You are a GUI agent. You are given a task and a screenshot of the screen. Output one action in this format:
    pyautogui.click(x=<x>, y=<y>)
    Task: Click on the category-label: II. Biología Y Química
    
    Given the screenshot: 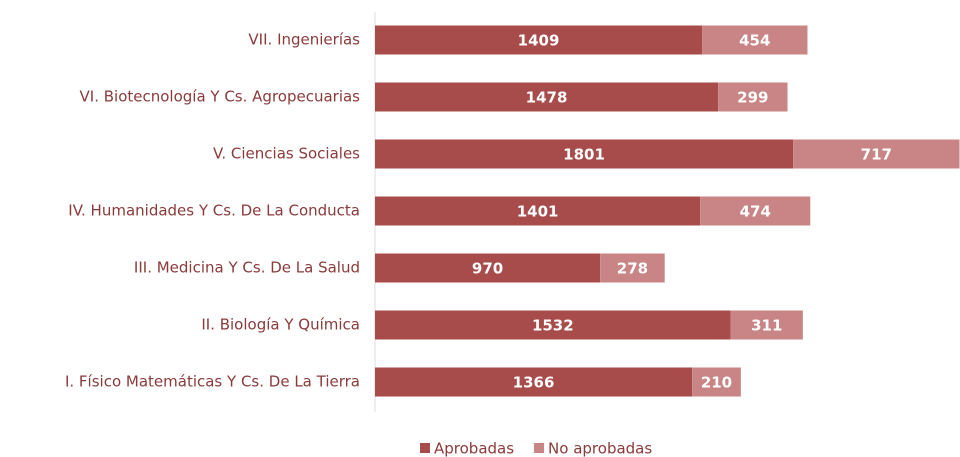 What is the action you would take?
    pyautogui.click(x=280, y=325)
    